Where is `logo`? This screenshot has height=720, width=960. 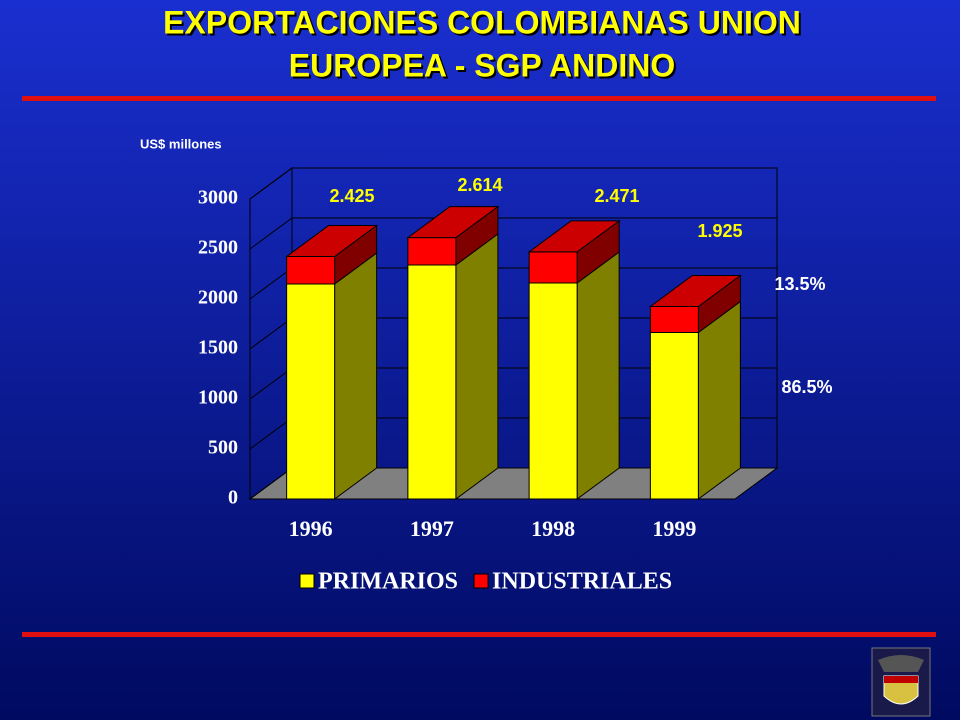
logo is located at coordinates (901, 682).